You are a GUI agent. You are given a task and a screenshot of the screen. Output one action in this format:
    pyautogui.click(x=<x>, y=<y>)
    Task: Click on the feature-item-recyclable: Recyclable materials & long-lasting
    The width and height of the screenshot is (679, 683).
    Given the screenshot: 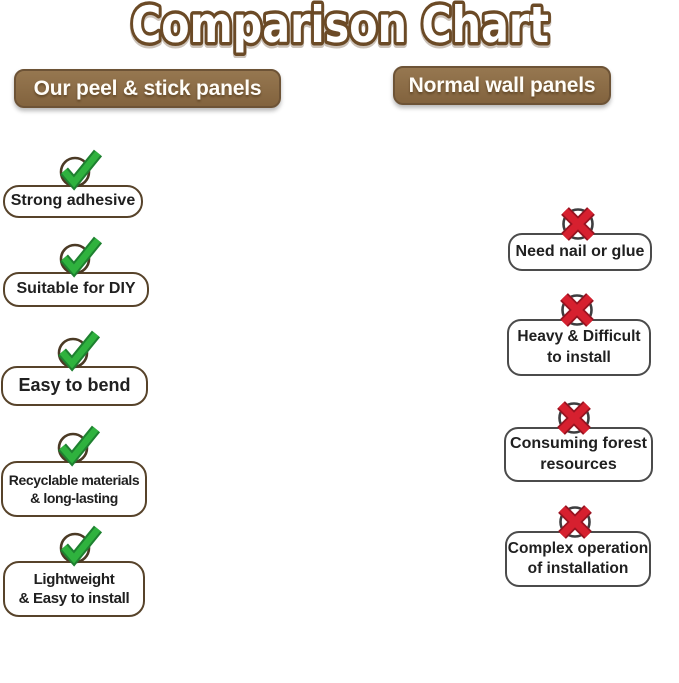 What is the action you would take?
    pyautogui.click(x=74, y=489)
    